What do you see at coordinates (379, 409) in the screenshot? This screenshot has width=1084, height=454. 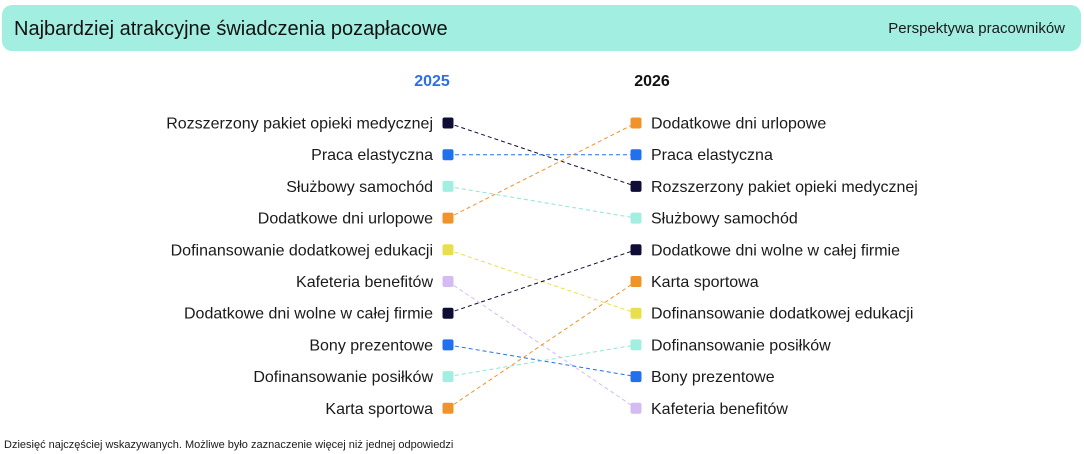 I see `label-2025-karta-sportowa: Karta sportowa` at bounding box center [379, 409].